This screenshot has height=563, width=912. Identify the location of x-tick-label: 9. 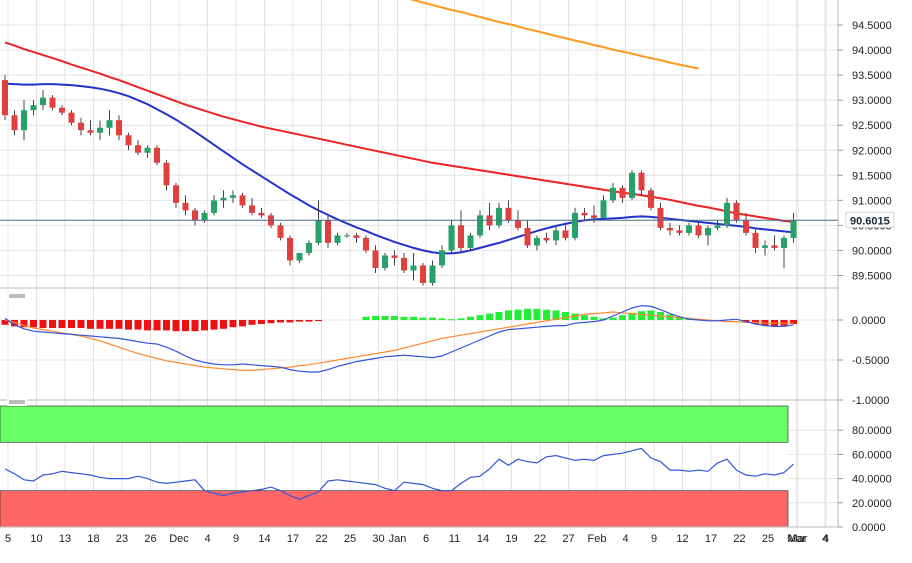
(654, 539).